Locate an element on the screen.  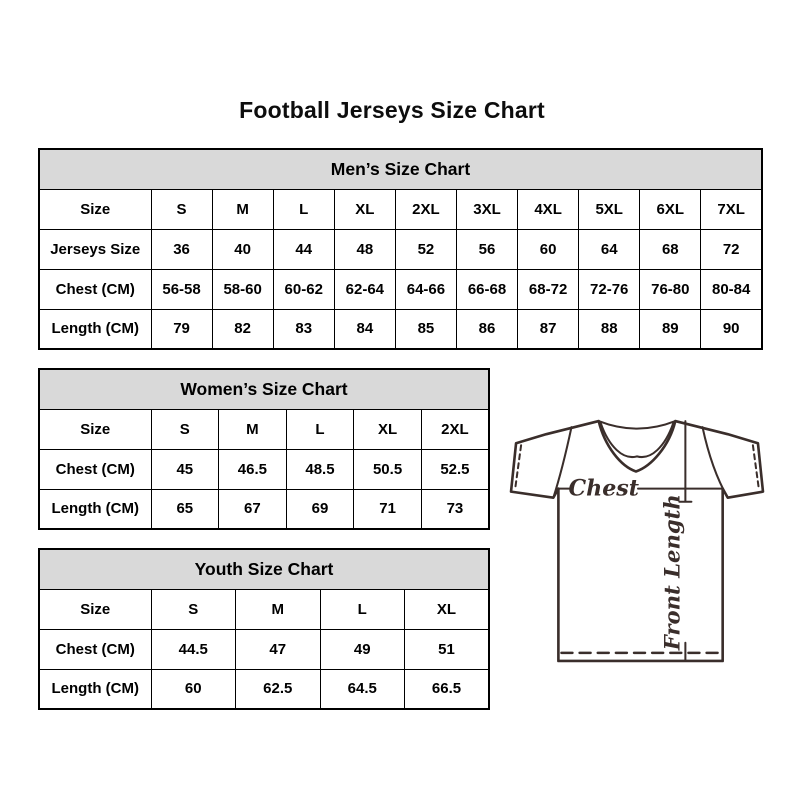
value-cell: 62-64 is located at coordinates (364, 289).